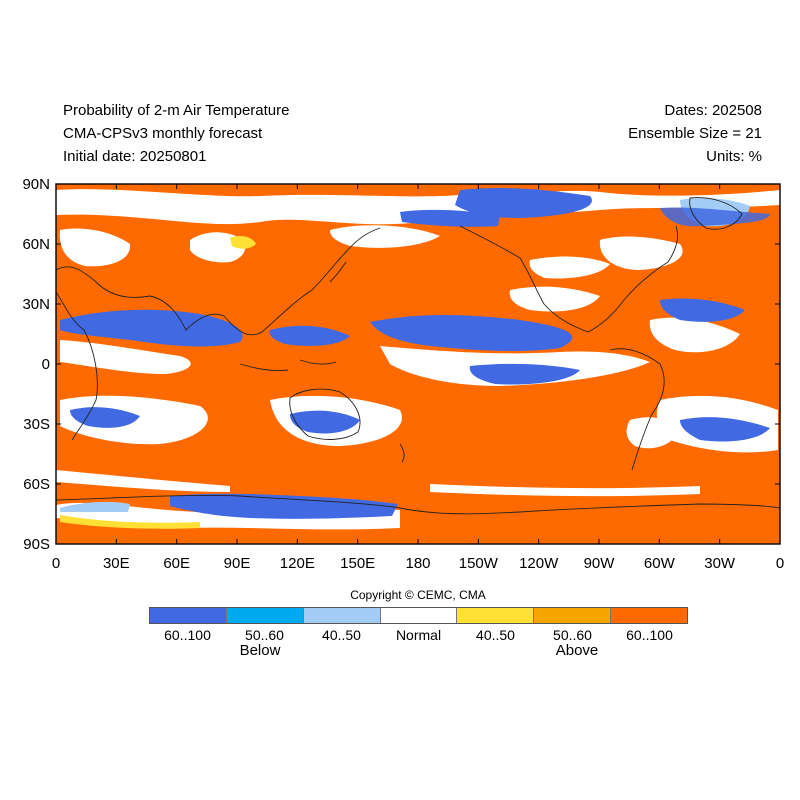 The width and height of the screenshot is (800, 800). I want to click on lon-tick-label: 120E, so click(297, 563).